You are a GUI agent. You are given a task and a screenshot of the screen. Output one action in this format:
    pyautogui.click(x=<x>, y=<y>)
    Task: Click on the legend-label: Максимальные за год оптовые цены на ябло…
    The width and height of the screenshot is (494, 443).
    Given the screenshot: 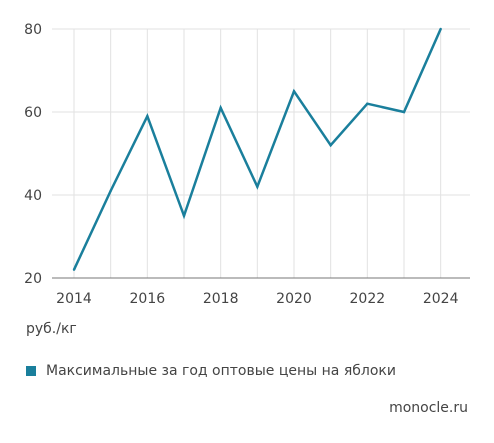 What is the action you would take?
    pyautogui.click(x=221, y=371)
    